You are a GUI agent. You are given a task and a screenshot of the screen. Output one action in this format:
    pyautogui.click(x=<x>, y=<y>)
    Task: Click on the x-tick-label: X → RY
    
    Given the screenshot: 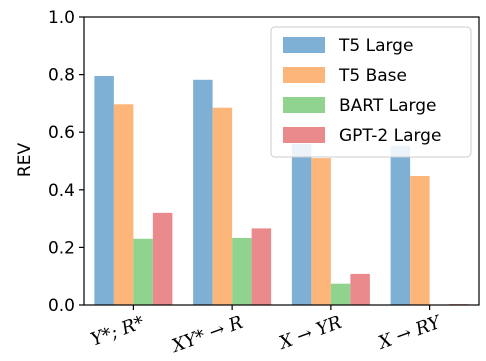 What is the action you would take?
    pyautogui.click(x=409, y=332)
    